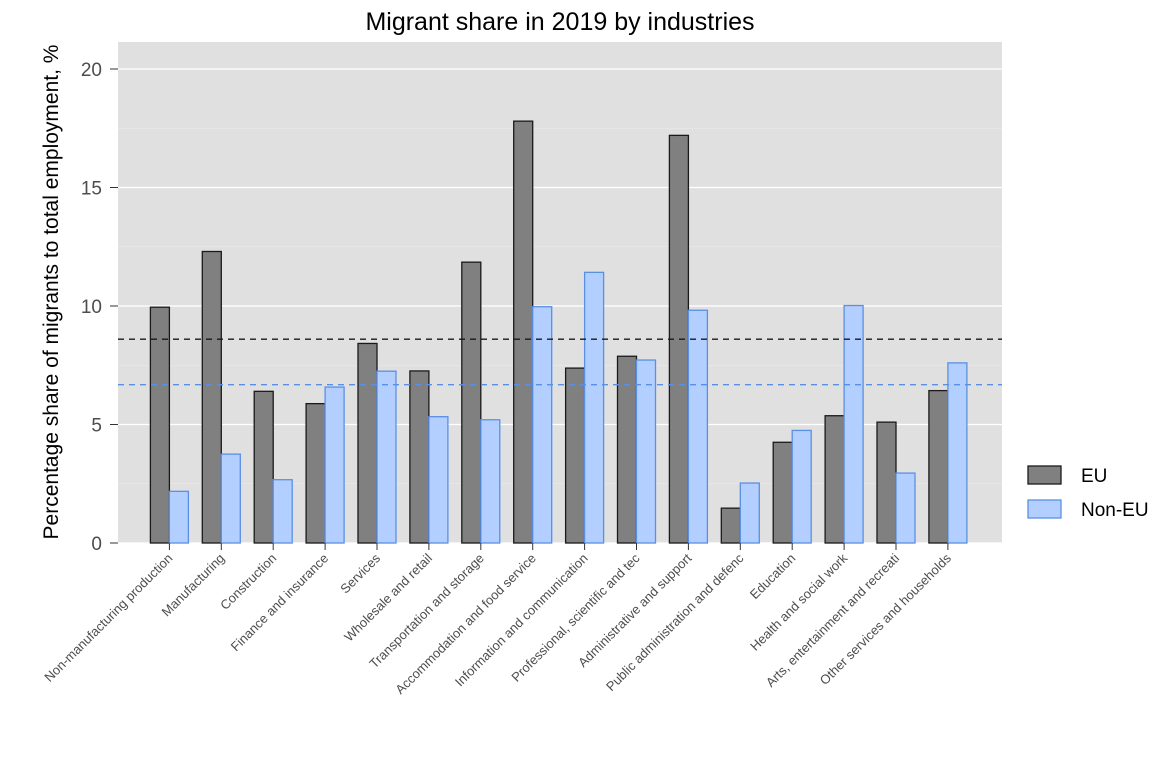 The width and height of the screenshot is (1163, 774). I want to click on x-tick-label: Wholesale and retail, so click(388, 597).